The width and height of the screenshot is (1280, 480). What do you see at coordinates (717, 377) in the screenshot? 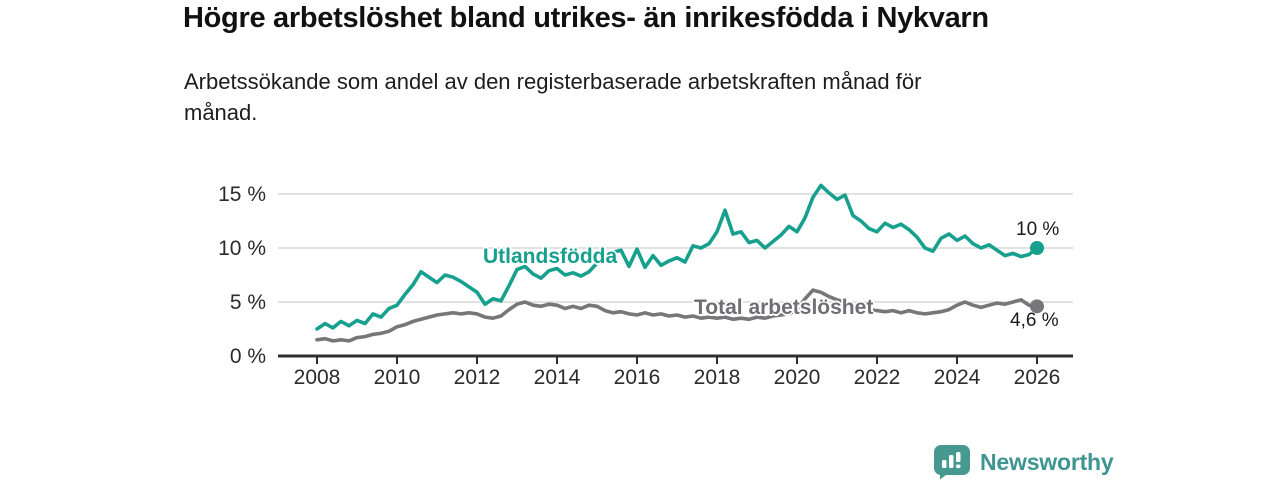
I see `x-tick-label: 2018` at bounding box center [717, 377].